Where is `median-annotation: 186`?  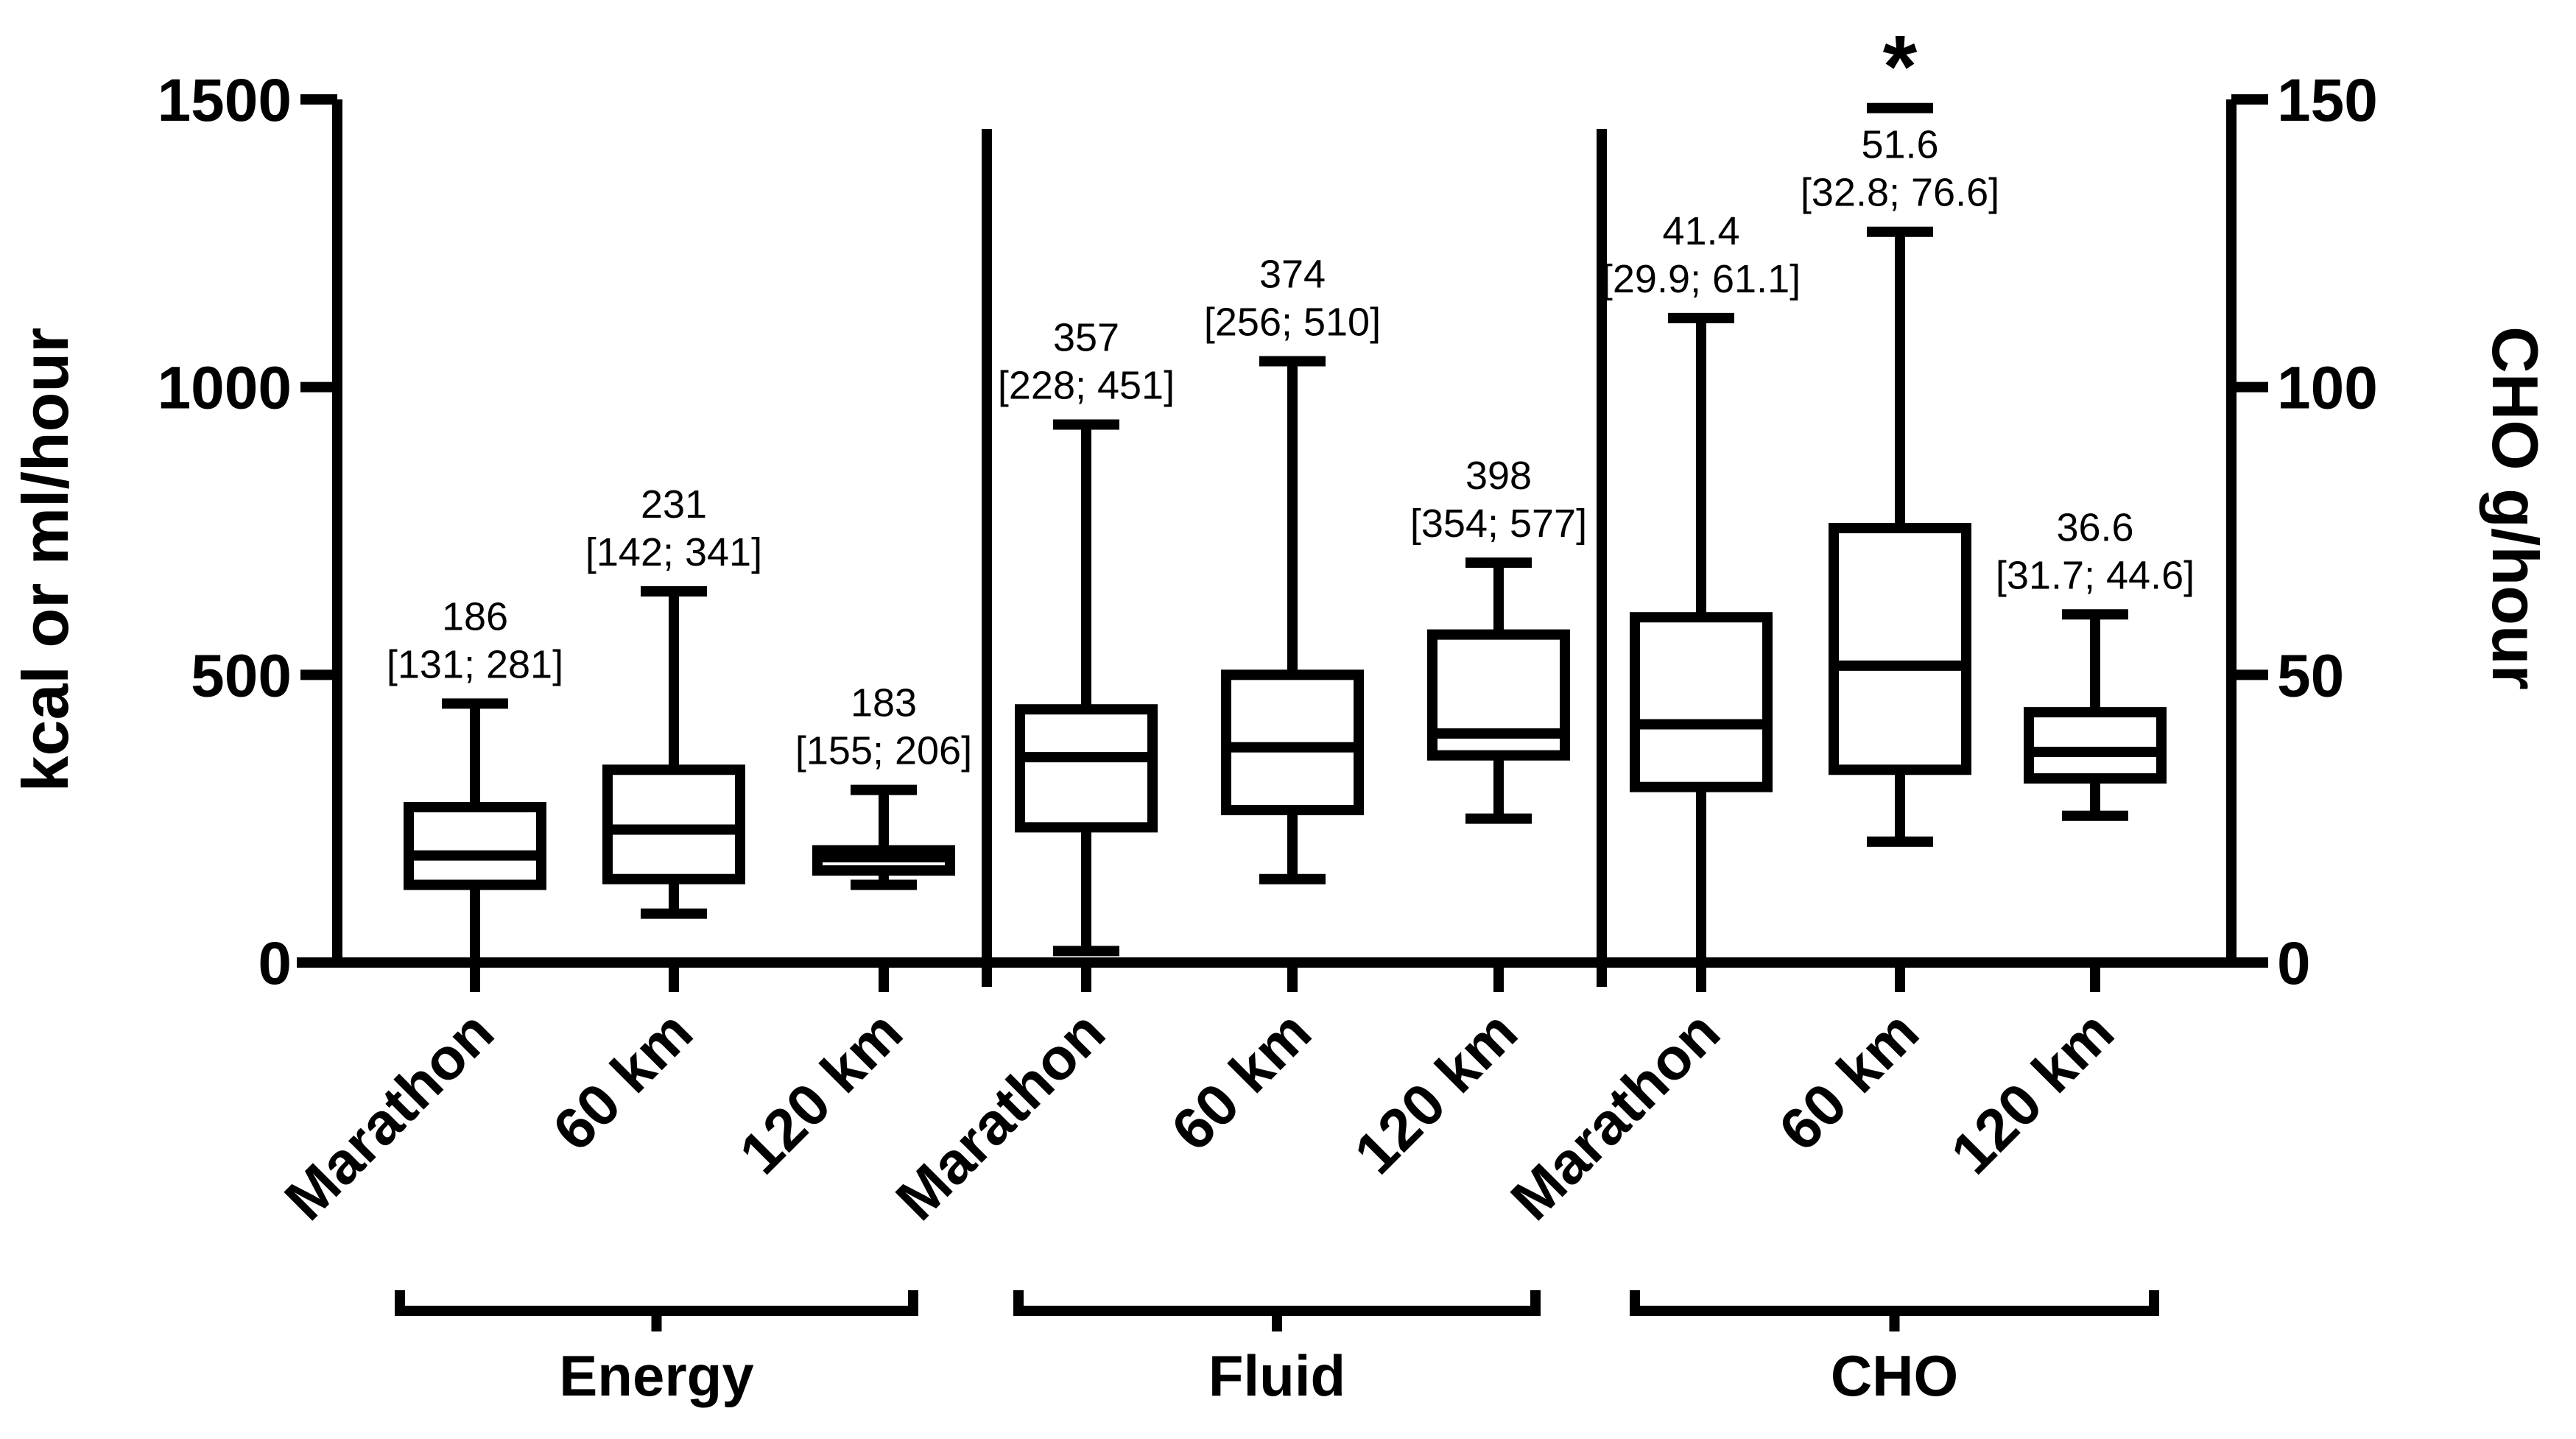 median-annotation: 186 is located at coordinates (475, 616).